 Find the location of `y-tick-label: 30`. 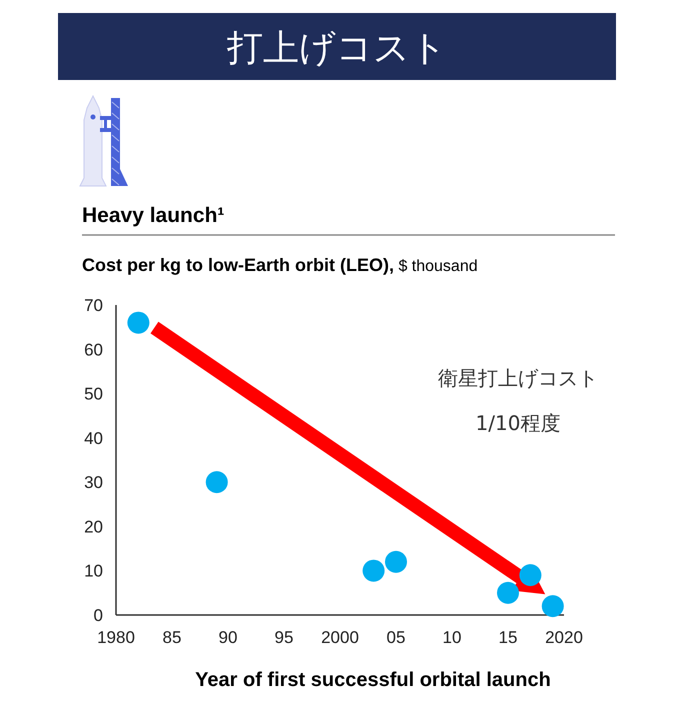

y-tick-label: 30 is located at coordinates (93, 482).